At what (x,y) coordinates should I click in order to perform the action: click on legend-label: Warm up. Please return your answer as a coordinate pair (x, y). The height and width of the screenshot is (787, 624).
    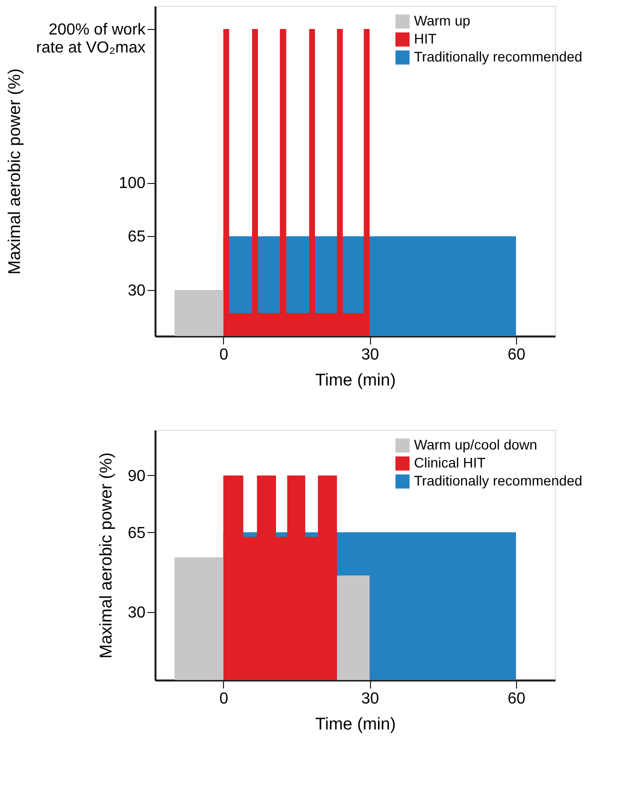
    Looking at the image, I should click on (442, 20).